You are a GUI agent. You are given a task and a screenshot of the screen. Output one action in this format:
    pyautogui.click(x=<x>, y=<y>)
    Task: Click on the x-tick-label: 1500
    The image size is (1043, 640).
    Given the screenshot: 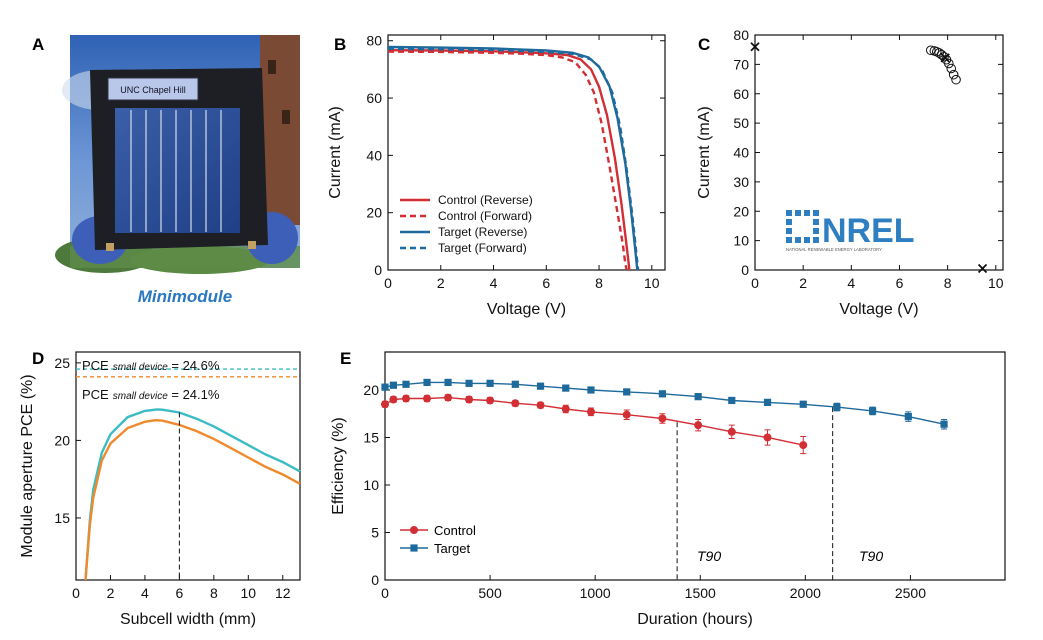 What is the action you would take?
    pyautogui.click(x=700, y=593)
    